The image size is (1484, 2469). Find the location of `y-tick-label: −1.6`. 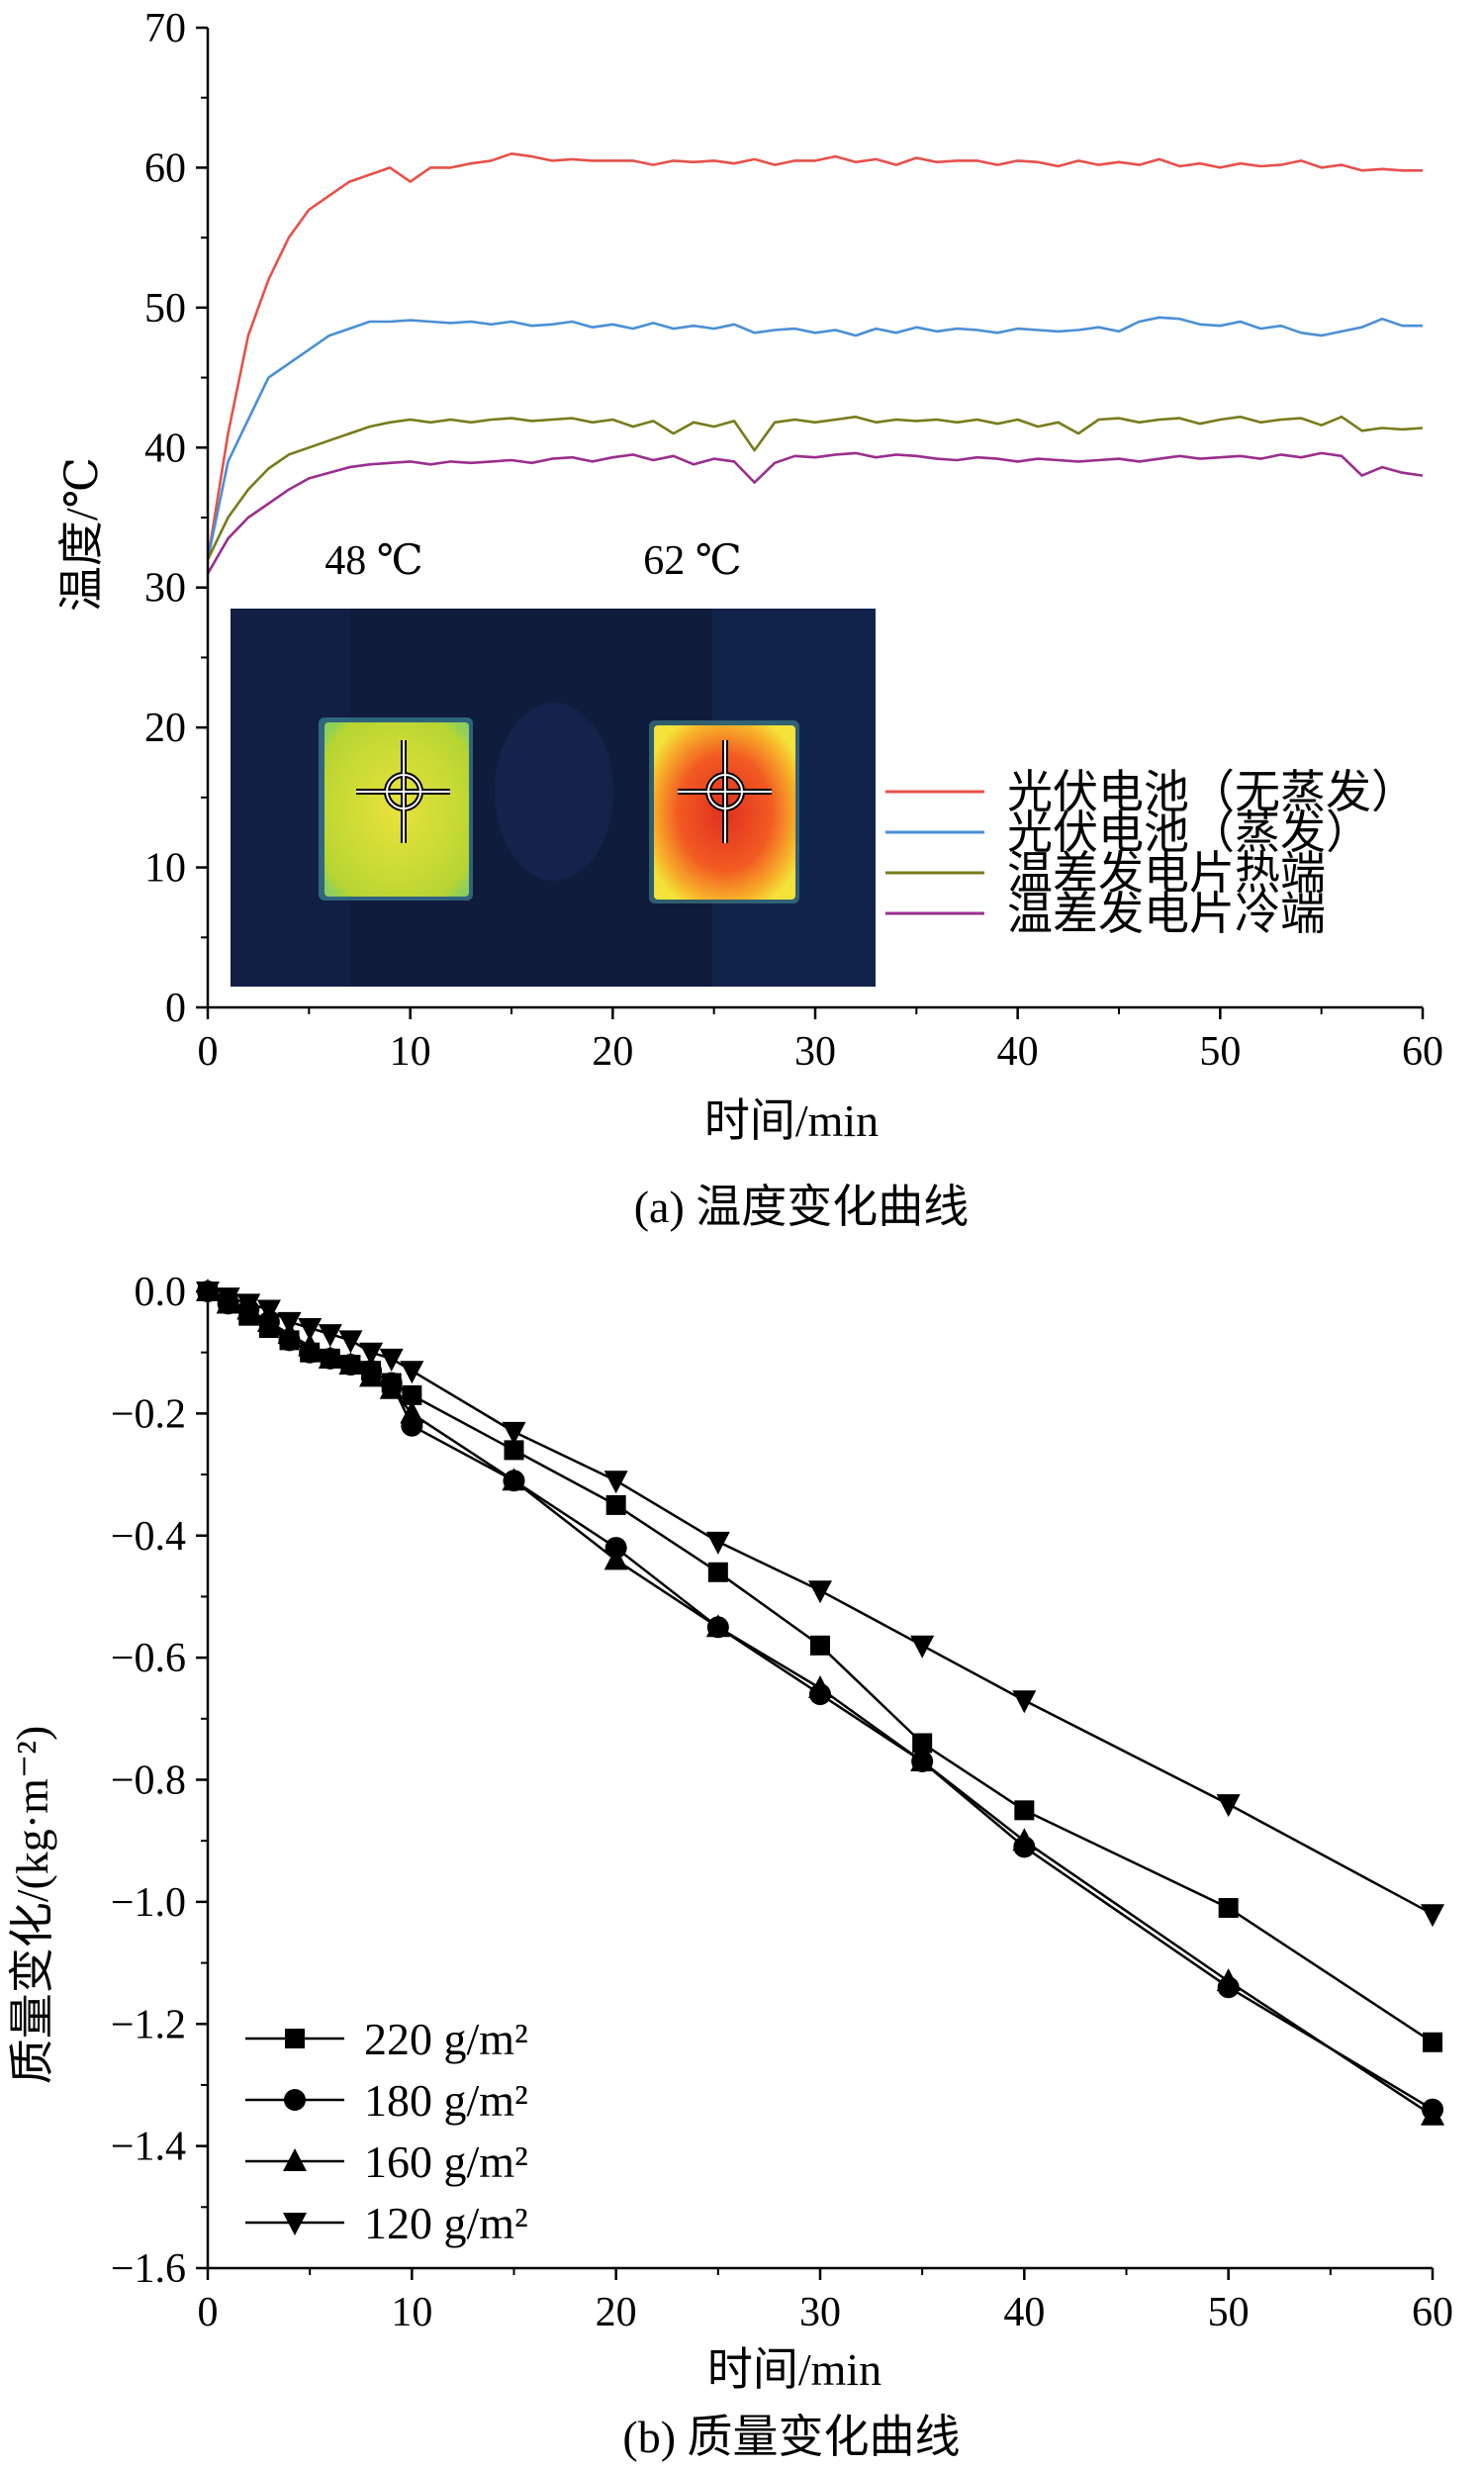

y-tick-label: −1.6 is located at coordinates (148, 2269).